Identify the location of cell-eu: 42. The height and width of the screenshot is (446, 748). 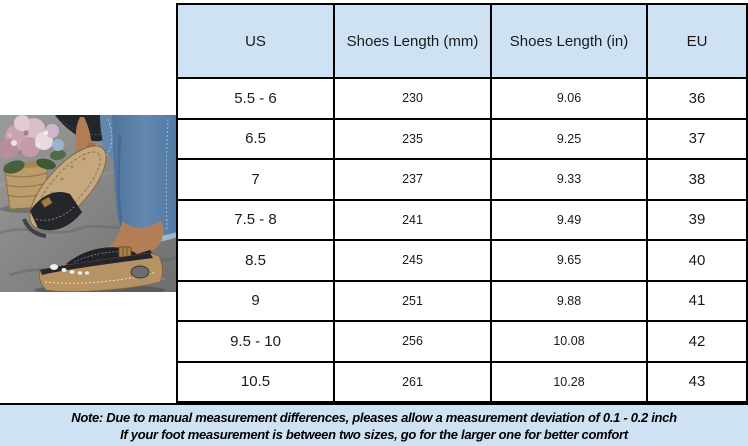
(697, 341).